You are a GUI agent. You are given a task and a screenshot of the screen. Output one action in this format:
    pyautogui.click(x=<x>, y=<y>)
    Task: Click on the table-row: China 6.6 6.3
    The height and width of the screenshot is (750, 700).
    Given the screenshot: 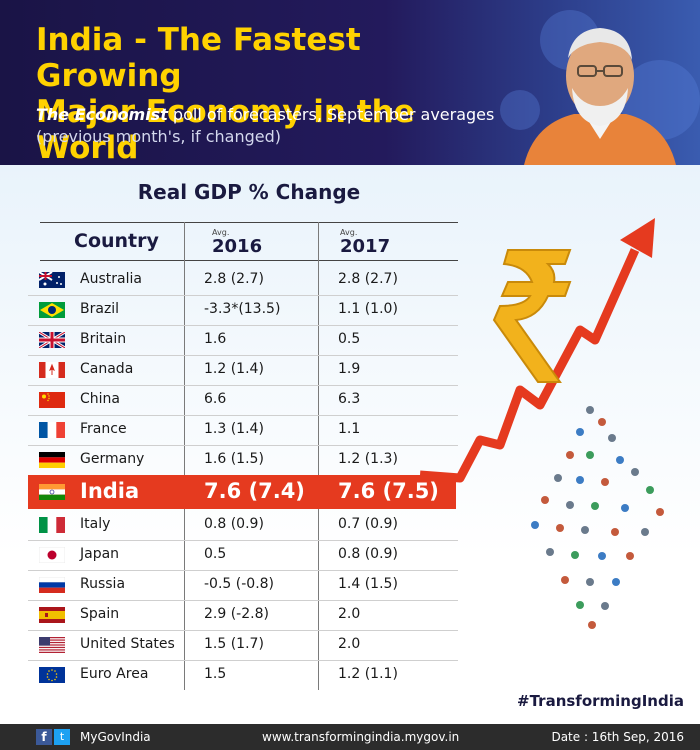 What is the action you would take?
    pyautogui.click(x=243, y=400)
    